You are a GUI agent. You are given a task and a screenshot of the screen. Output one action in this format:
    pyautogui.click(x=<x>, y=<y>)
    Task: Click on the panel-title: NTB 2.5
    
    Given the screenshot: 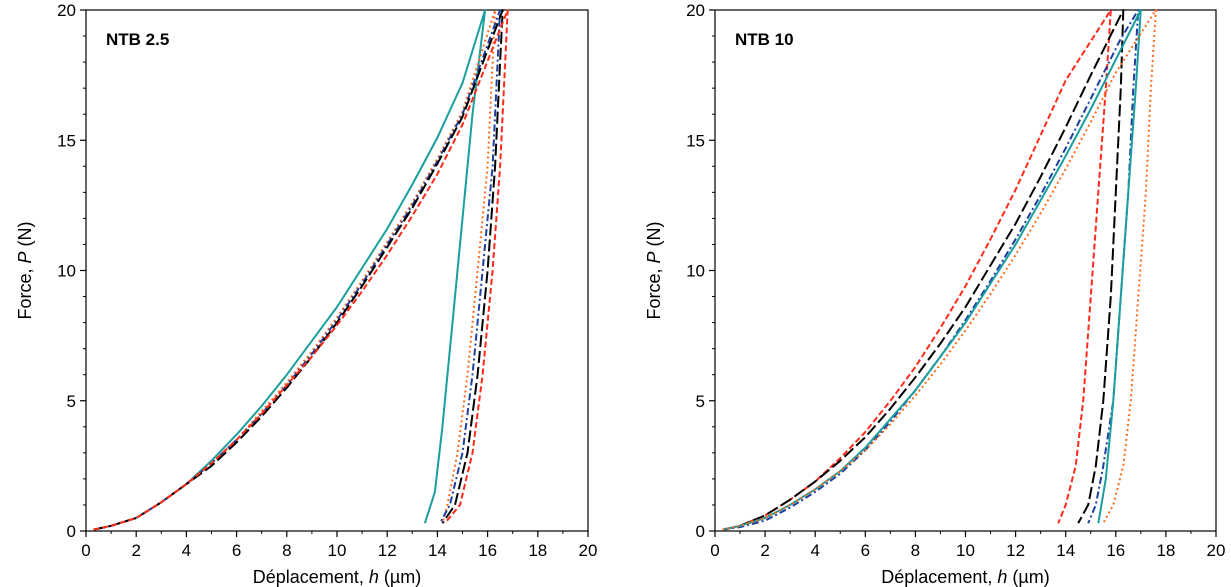 What is the action you would take?
    pyautogui.click(x=137, y=39)
    